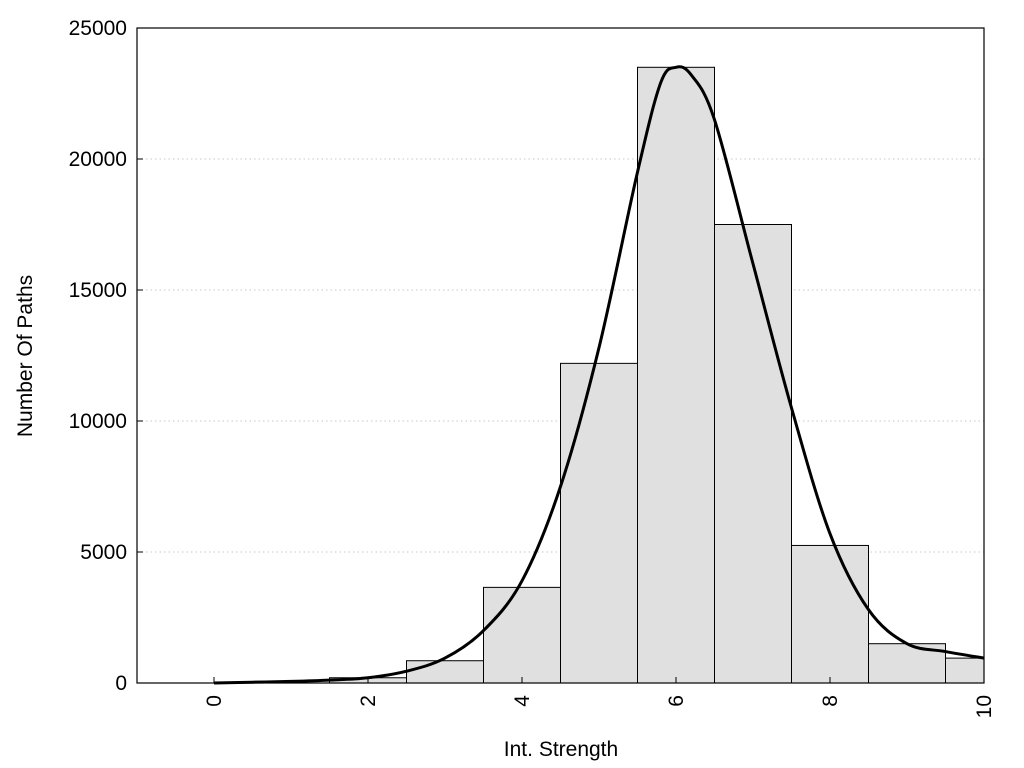  What do you see at coordinates (121, 683) in the screenshot?
I see `y-tick-label: 0` at bounding box center [121, 683].